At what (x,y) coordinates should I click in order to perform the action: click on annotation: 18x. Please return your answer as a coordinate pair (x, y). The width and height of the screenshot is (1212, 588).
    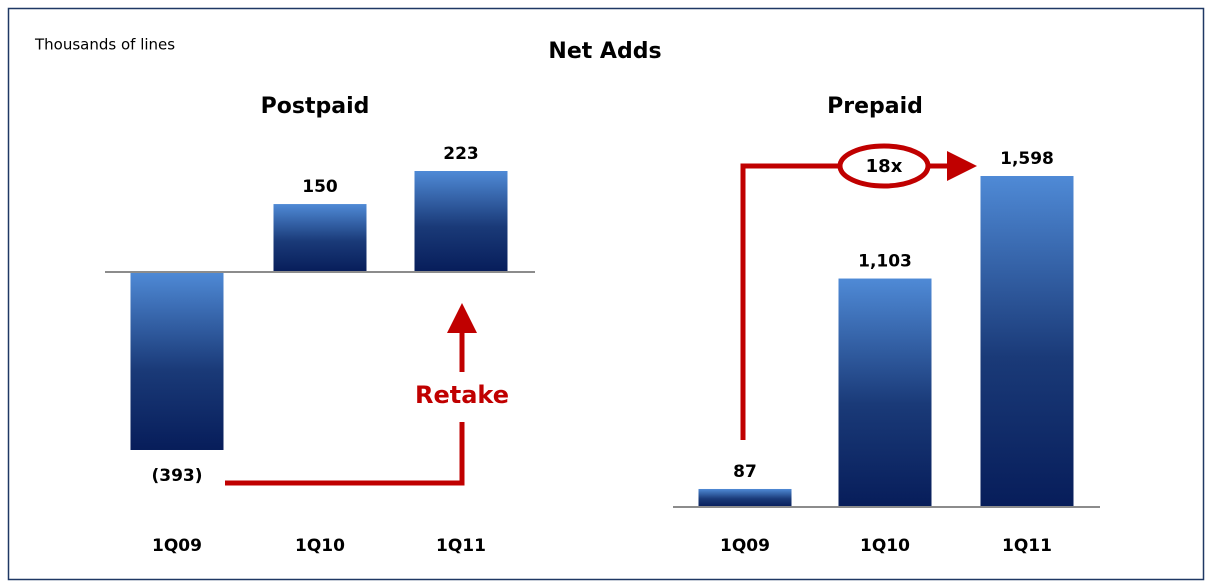
    Looking at the image, I should click on (884, 166).